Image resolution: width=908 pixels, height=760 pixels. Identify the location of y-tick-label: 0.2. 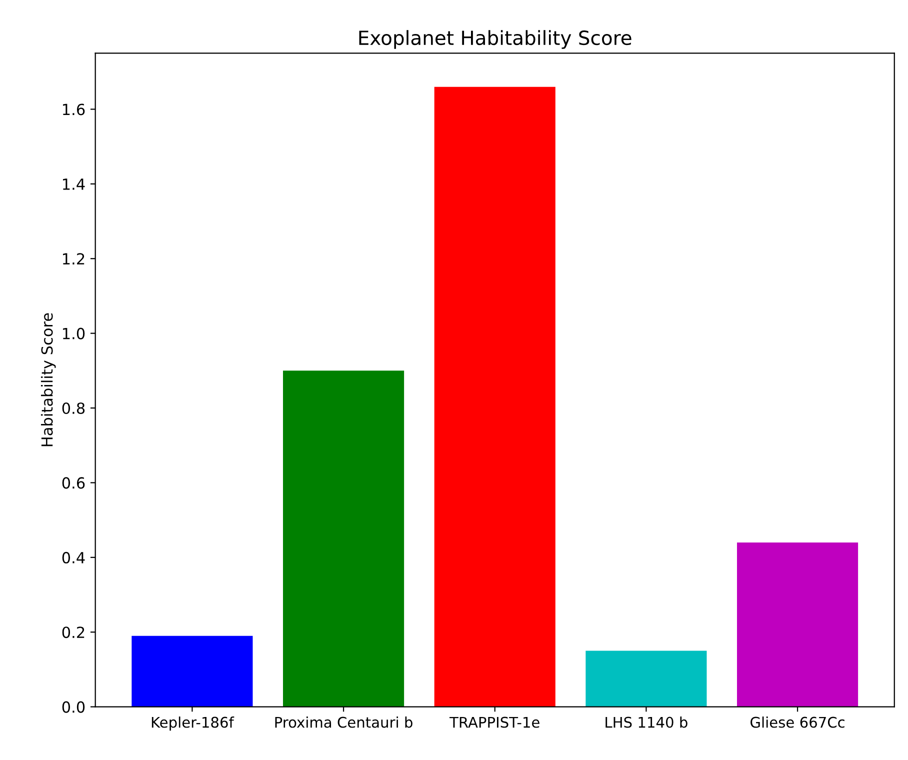
(73, 632).